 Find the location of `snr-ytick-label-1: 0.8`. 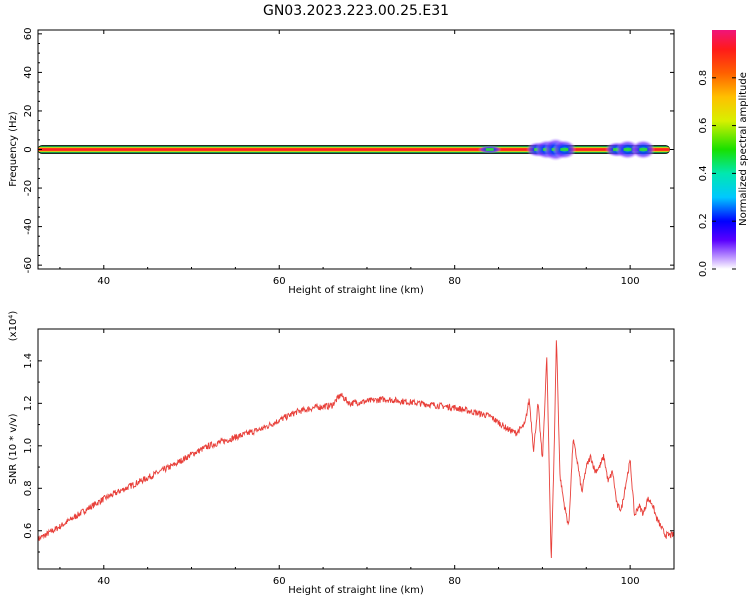

snr-ytick-label-1: 0.8 is located at coordinates (28, 488).